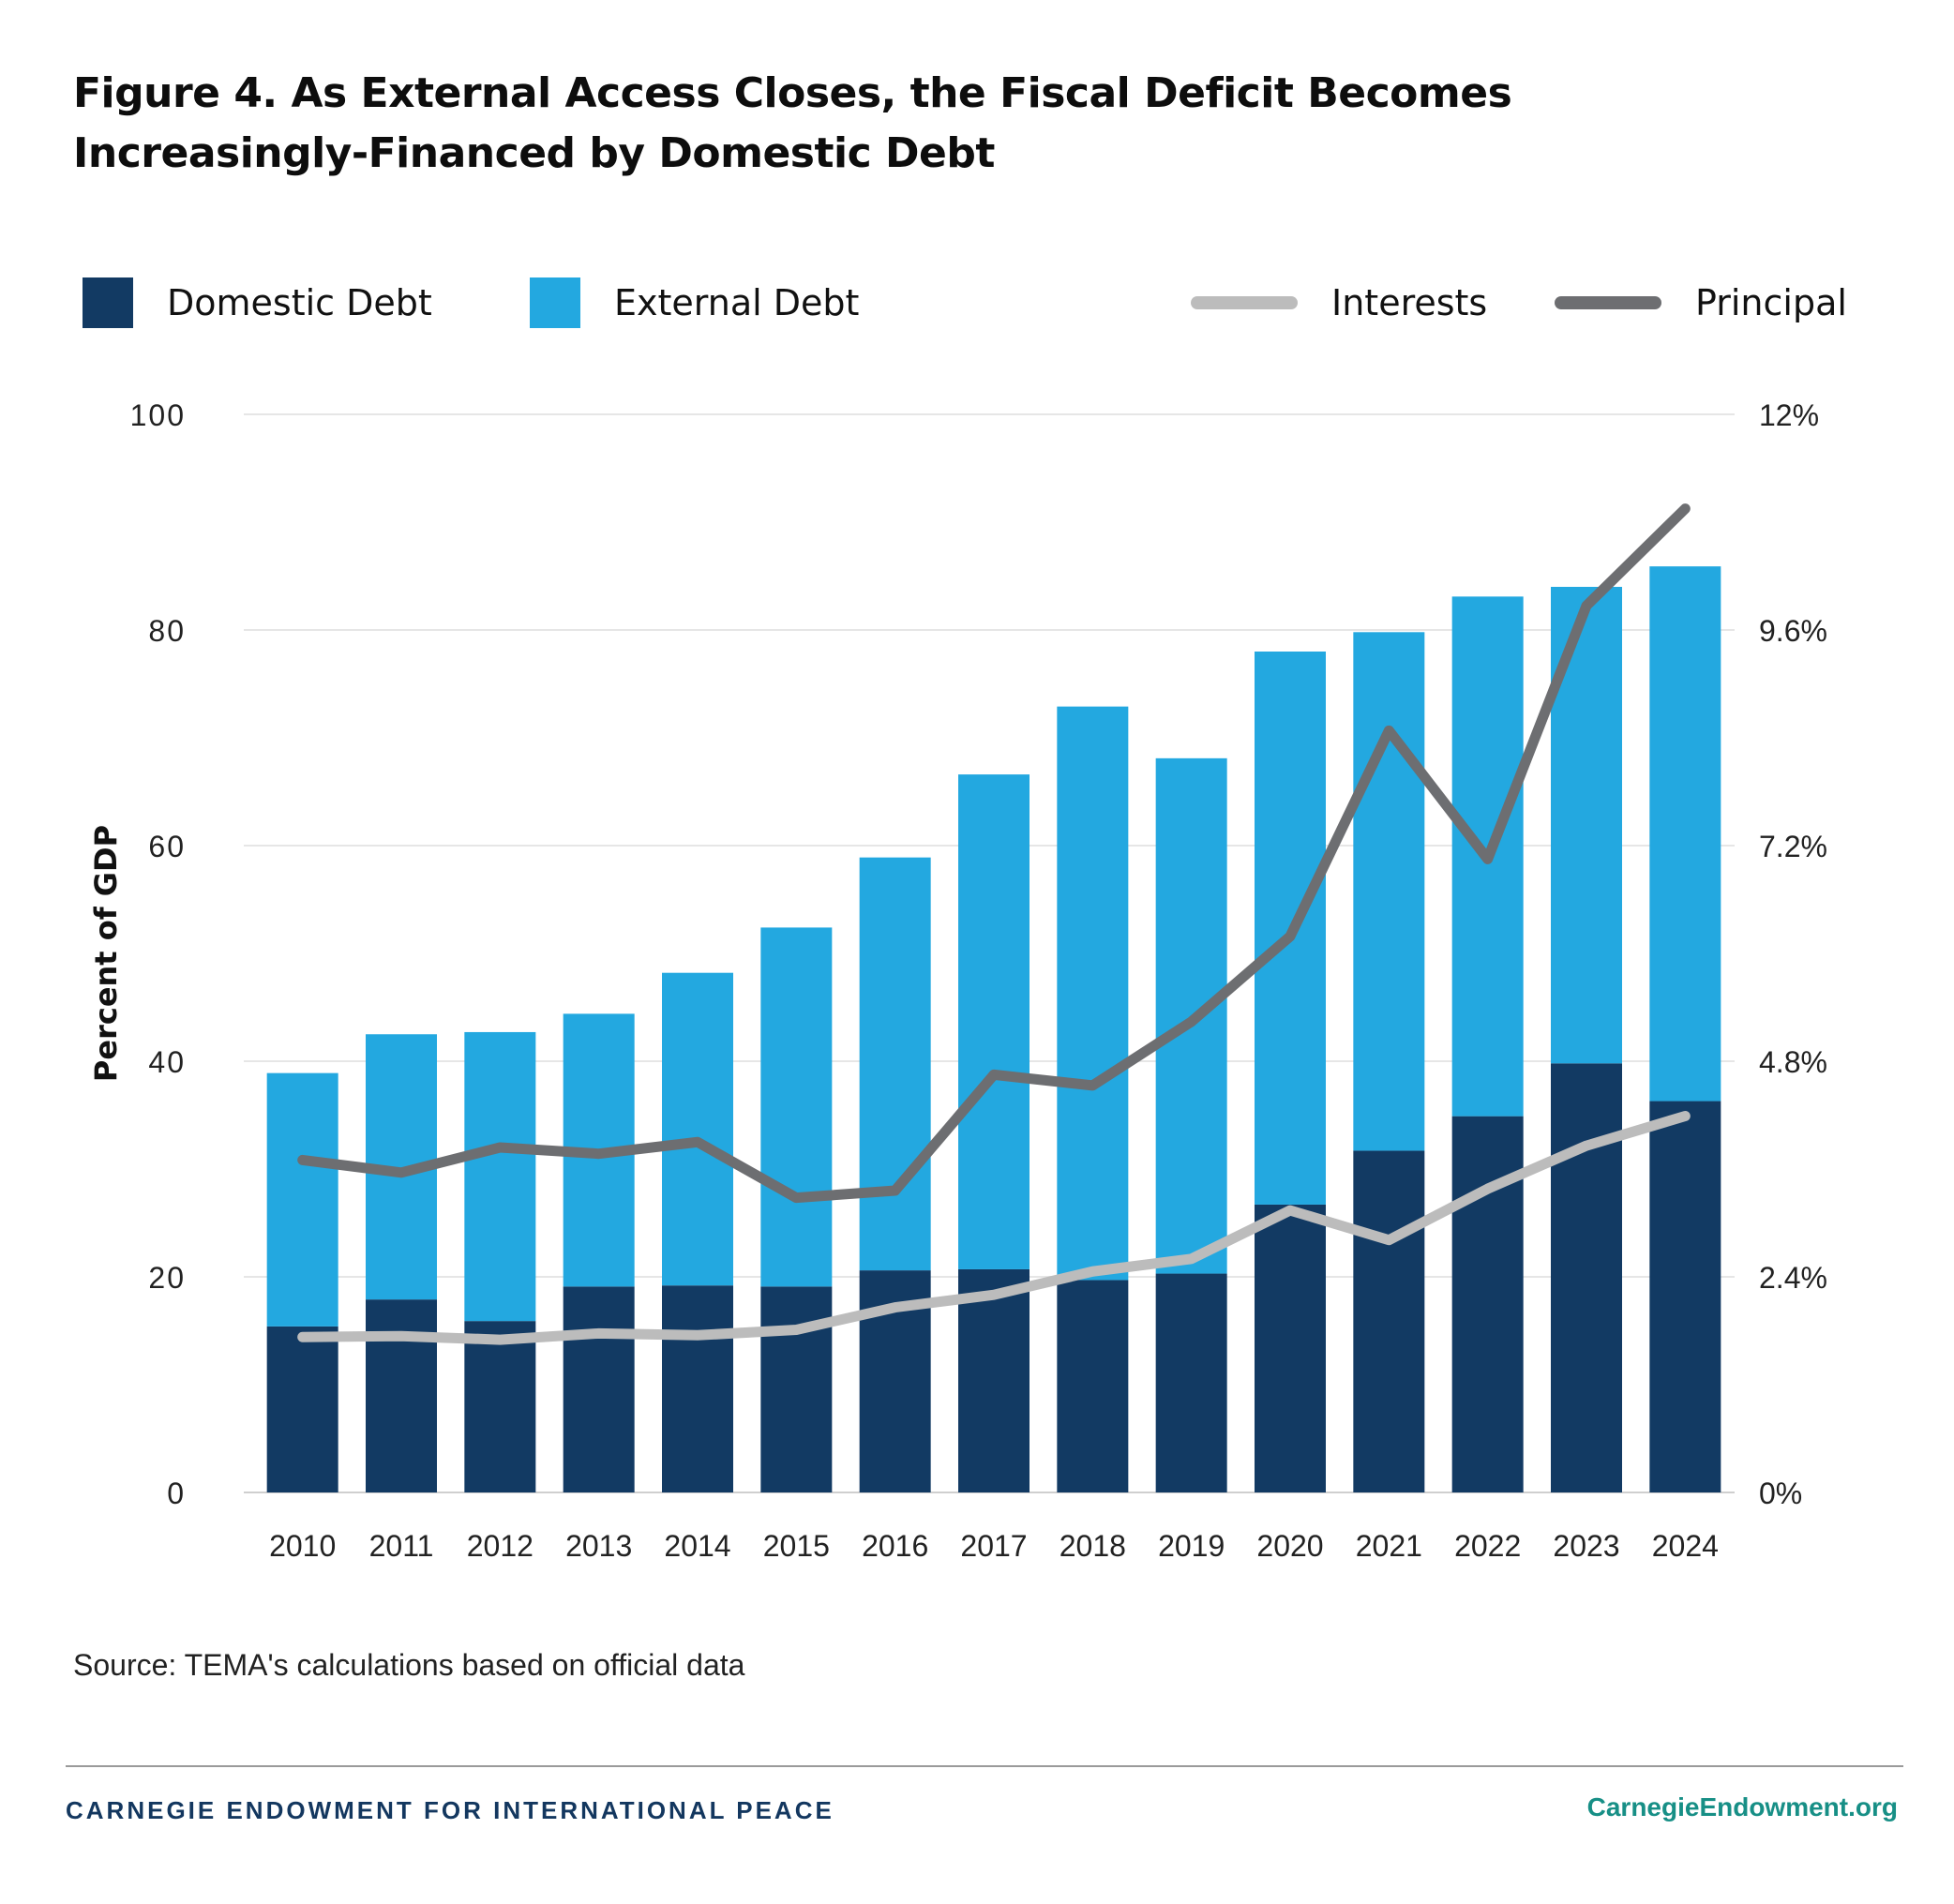  Describe the element at coordinates (797, 1546) in the screenshot. I see `x-tick-label: 2015` at that location.